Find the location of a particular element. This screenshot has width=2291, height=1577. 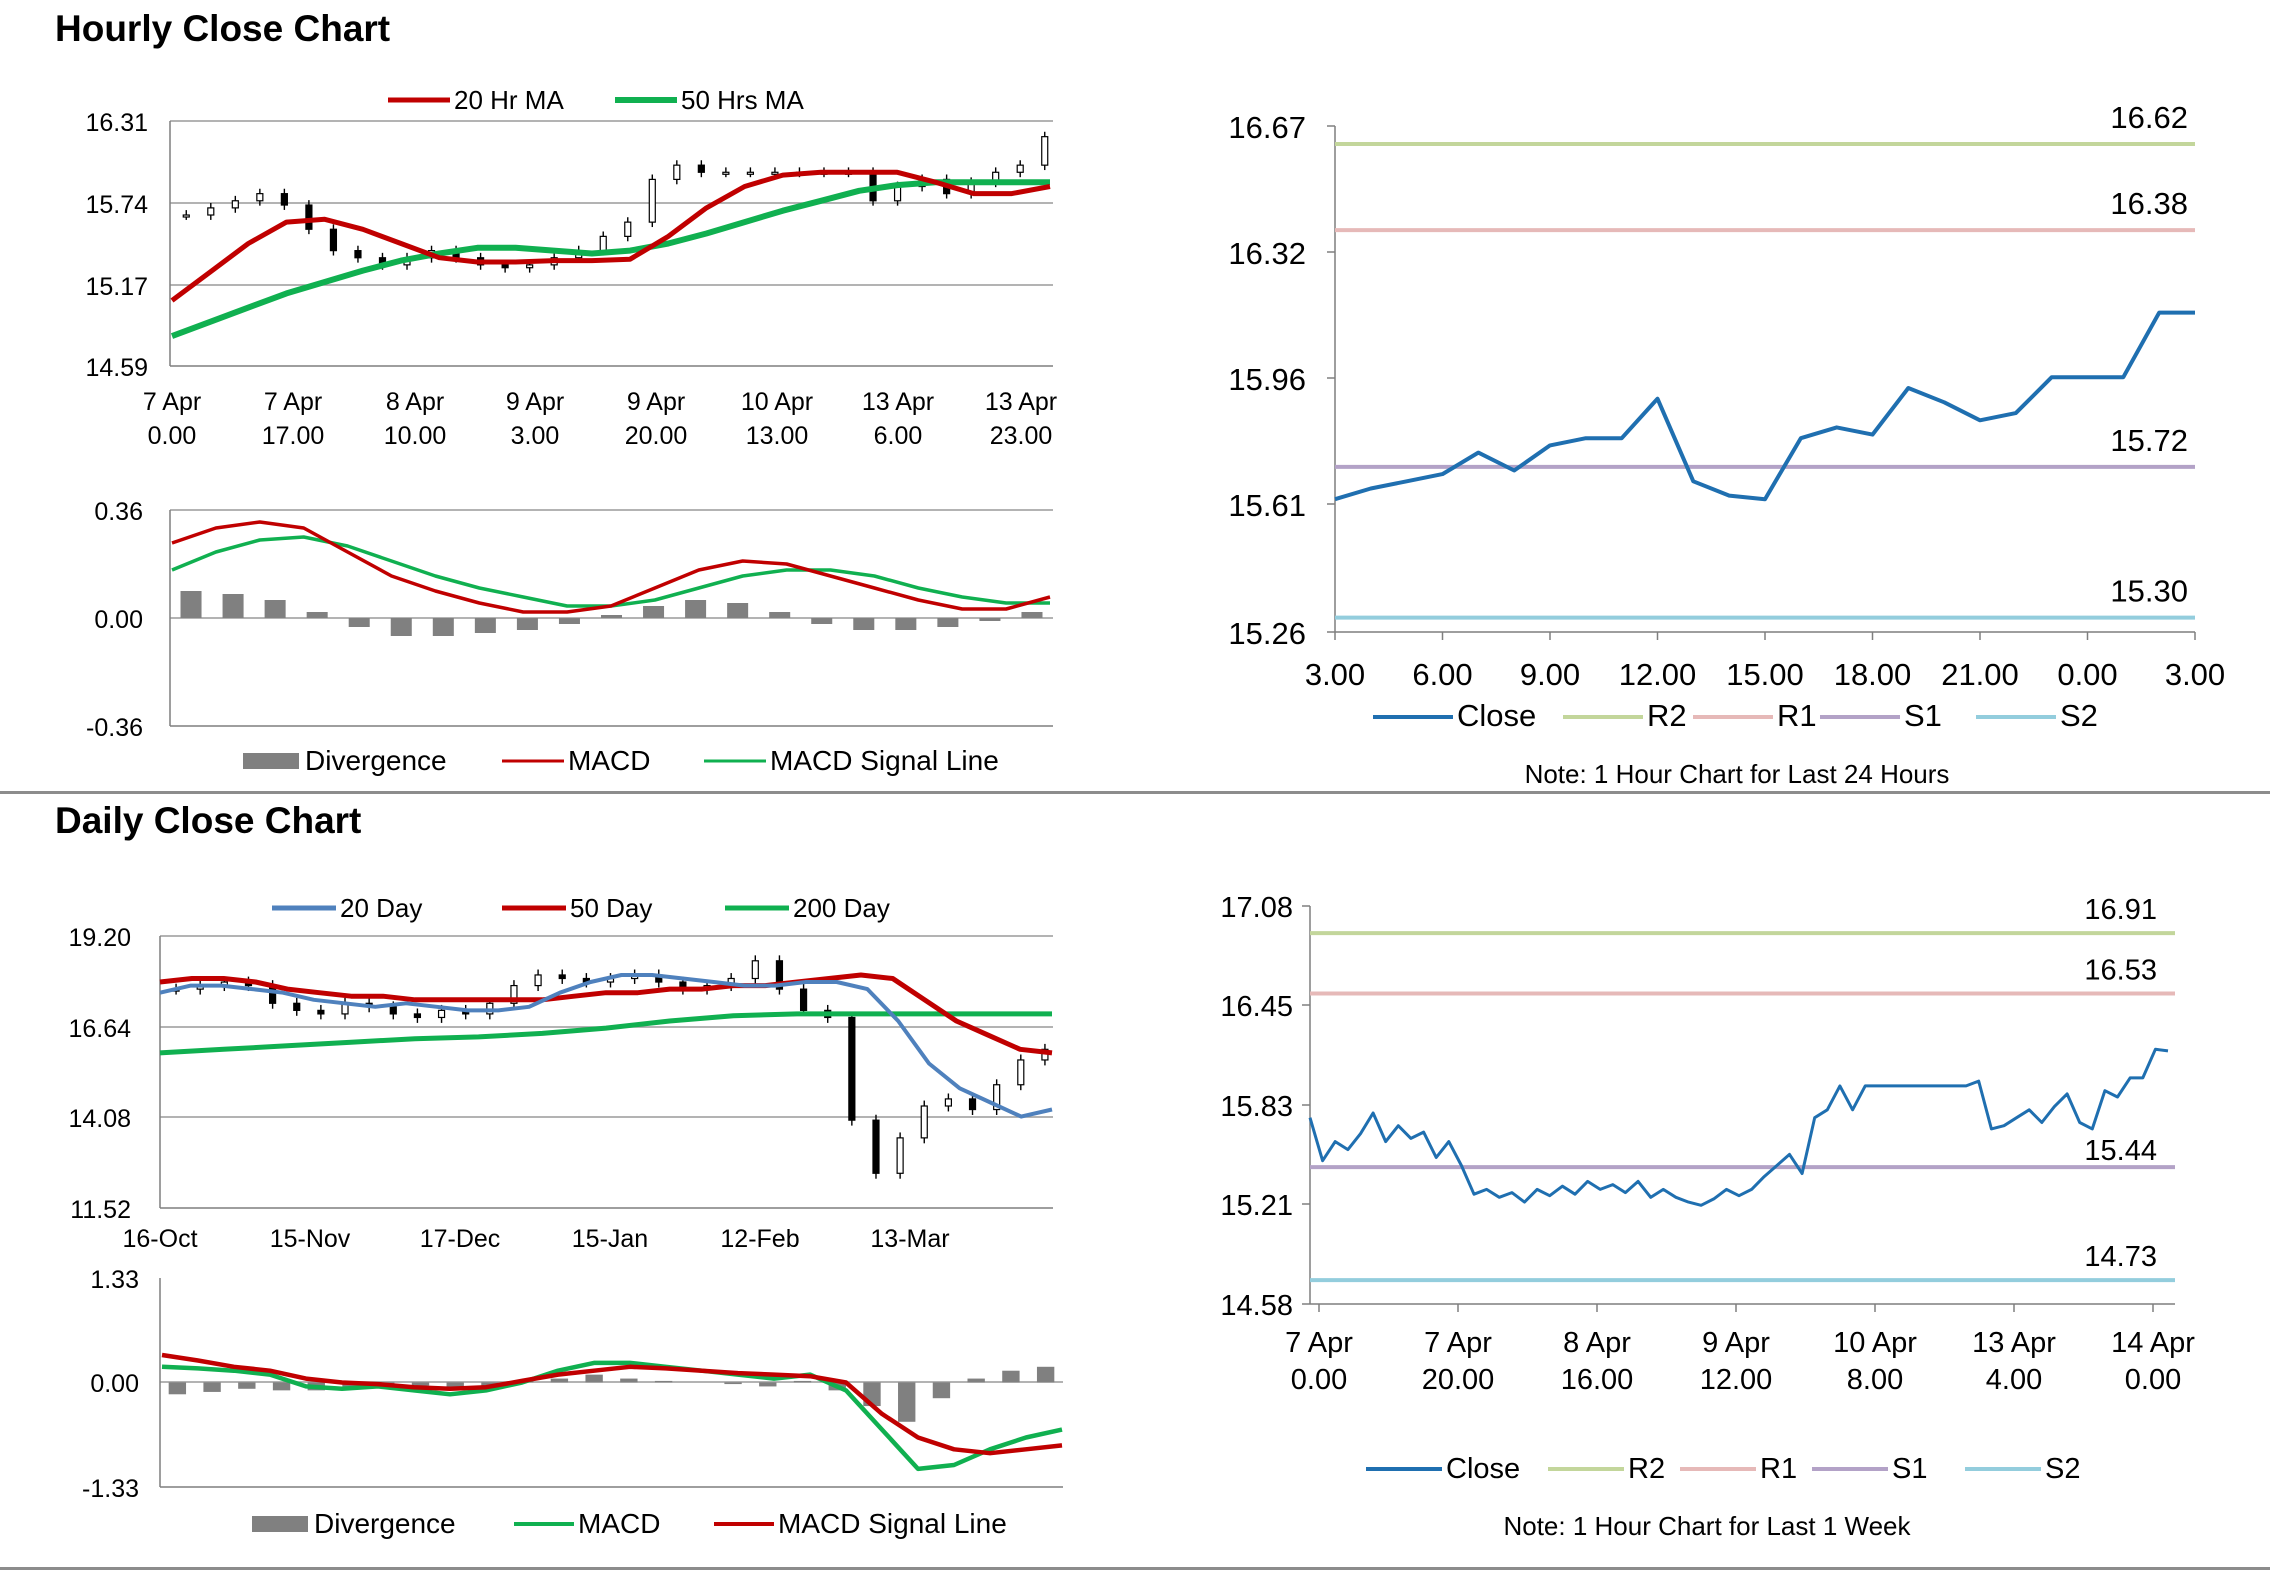

daily-close-legend-r1-label: R1 is located at coordinates (1778, 1469).